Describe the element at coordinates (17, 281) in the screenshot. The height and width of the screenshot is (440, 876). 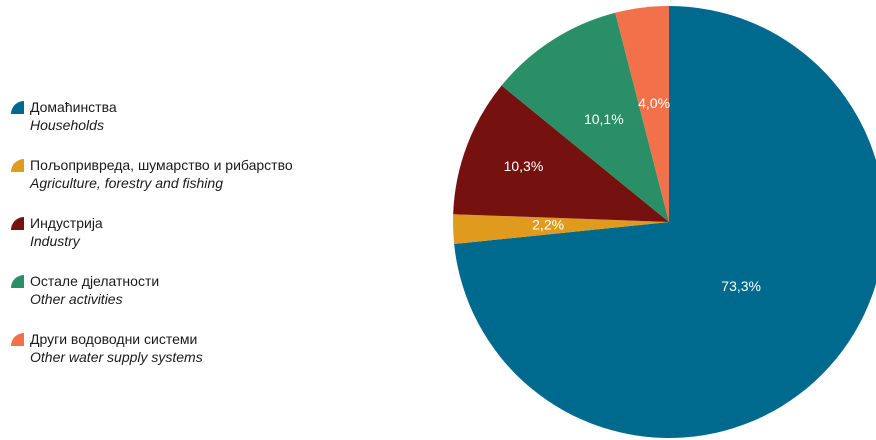
I see `legend-swatch-other-activities` at that location.